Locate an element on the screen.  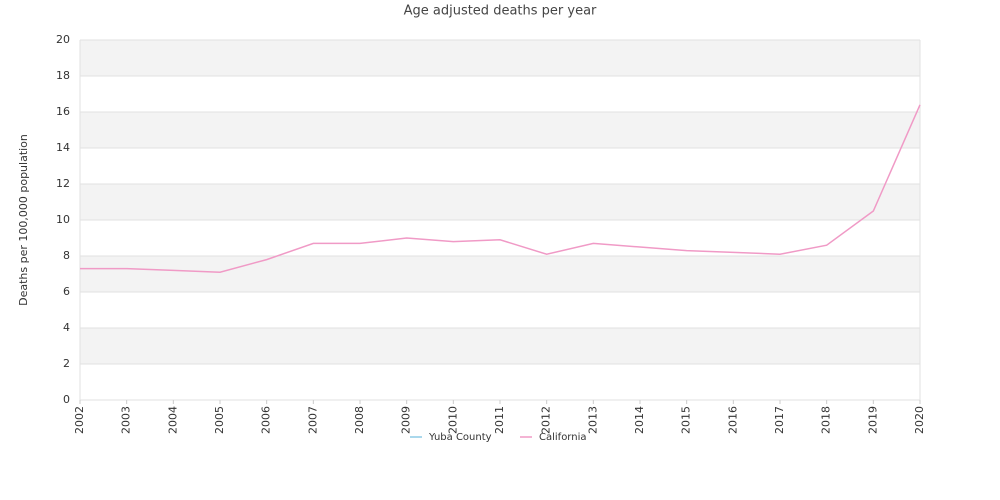
x-tick-label: 2018 is located at coordinates (826, 420).